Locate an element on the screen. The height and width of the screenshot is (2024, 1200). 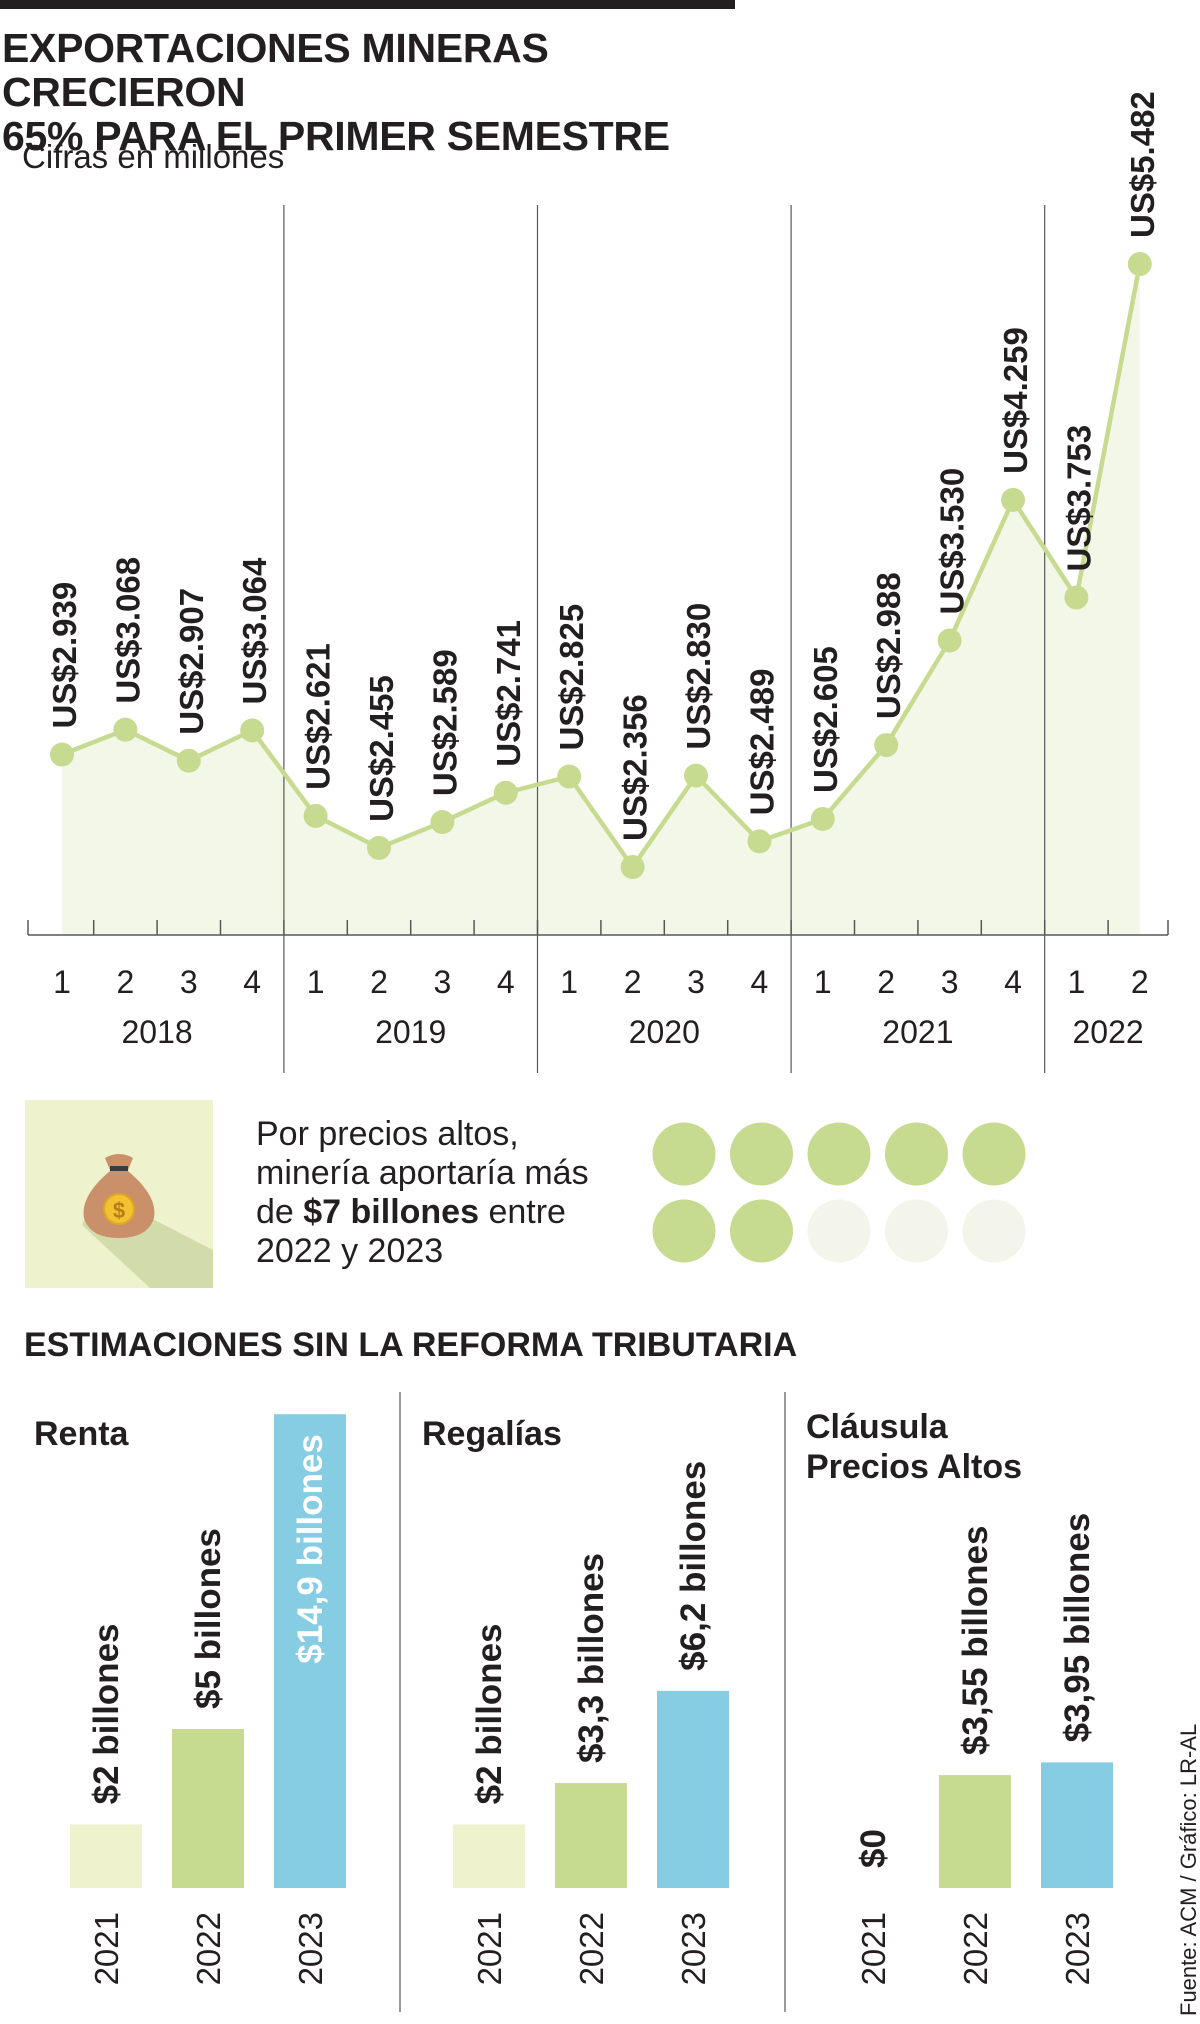
data-label: US$3.068 is located at coordinates (127, 630).